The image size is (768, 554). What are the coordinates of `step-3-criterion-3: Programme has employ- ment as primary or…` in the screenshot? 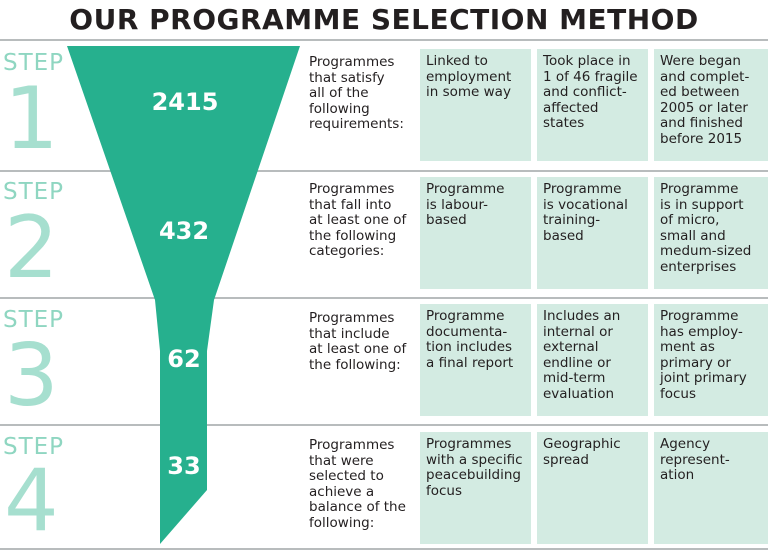 It's located at (711, 360).